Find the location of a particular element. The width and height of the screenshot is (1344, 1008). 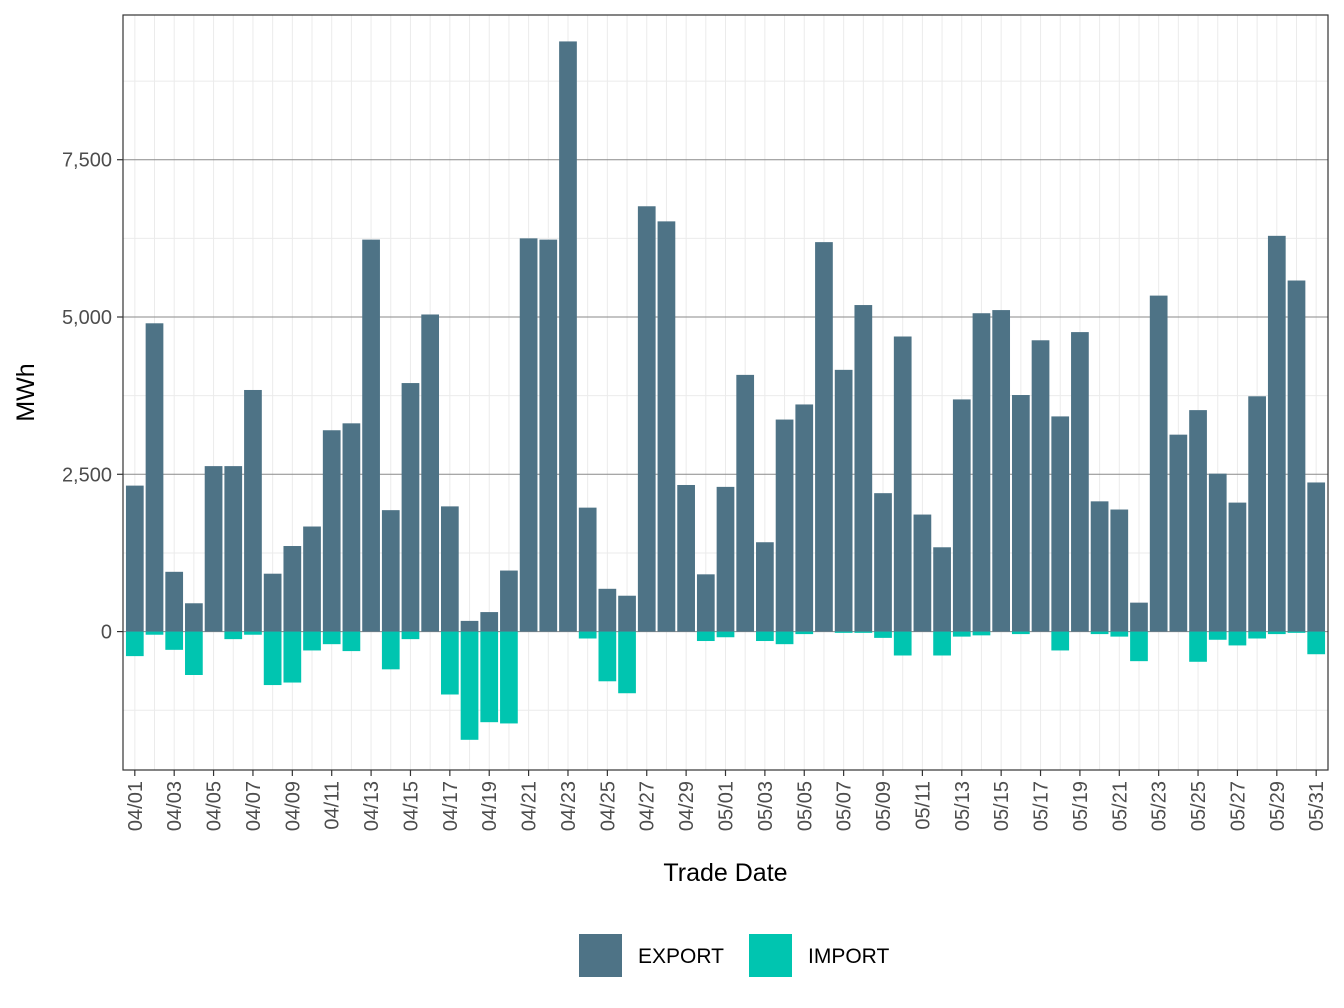

x-tick-label: 04/25 is located at coordinates (608, 806).